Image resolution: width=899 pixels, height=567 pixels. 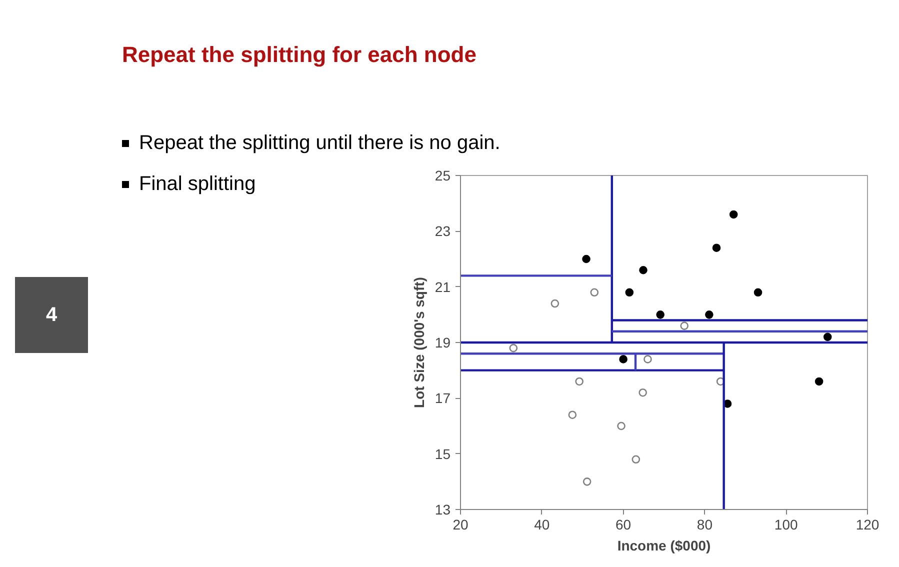 What do you see at coordinates (442, 176) in the screenshot?
I see `y-tick-label: 25` at bounding box center [442, 176].